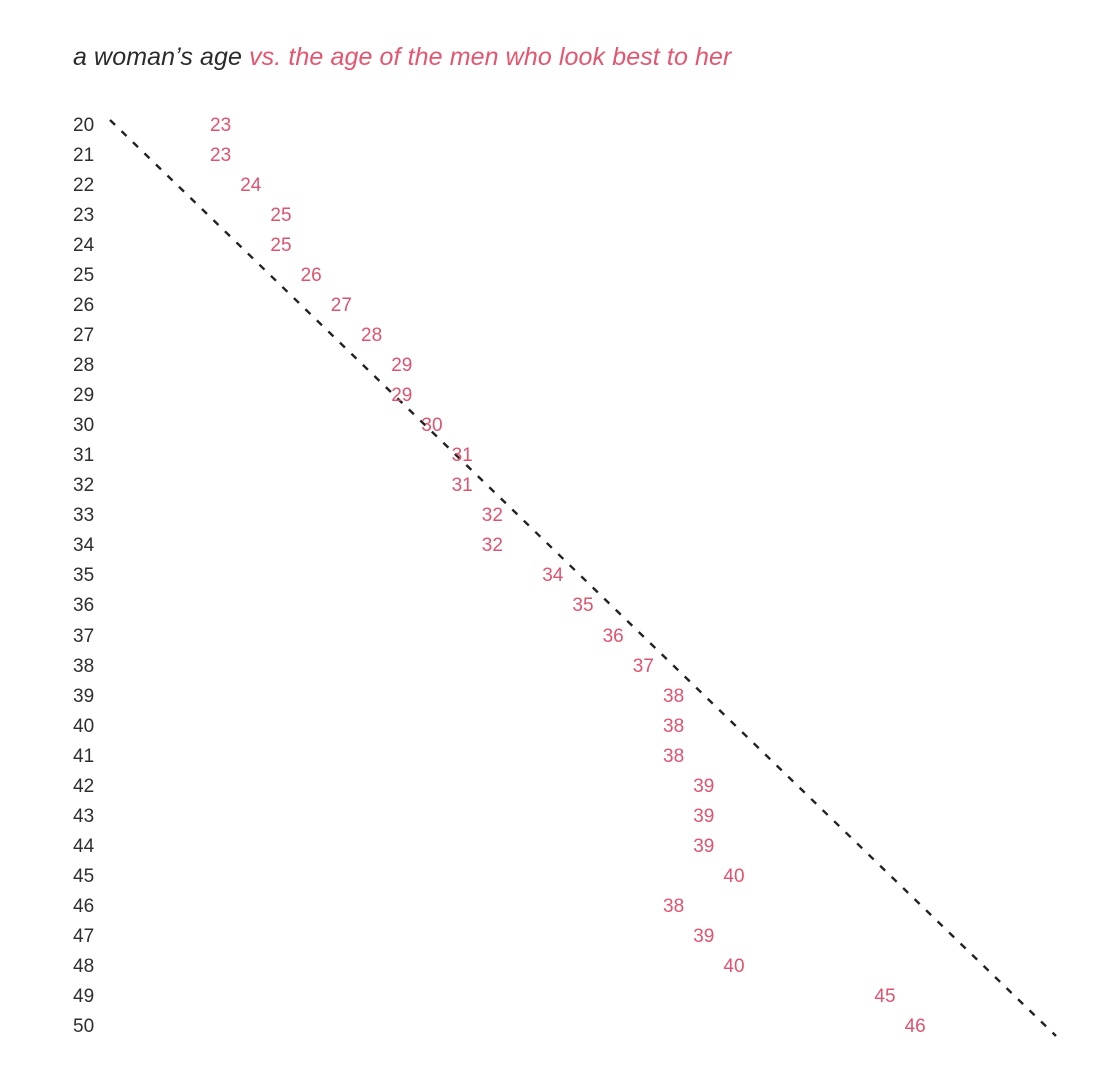 The image size is (1112, 1075). Describe the element at coordinates (915, 1026) in the screenshot. I see `data-point-label: 46` at that location.